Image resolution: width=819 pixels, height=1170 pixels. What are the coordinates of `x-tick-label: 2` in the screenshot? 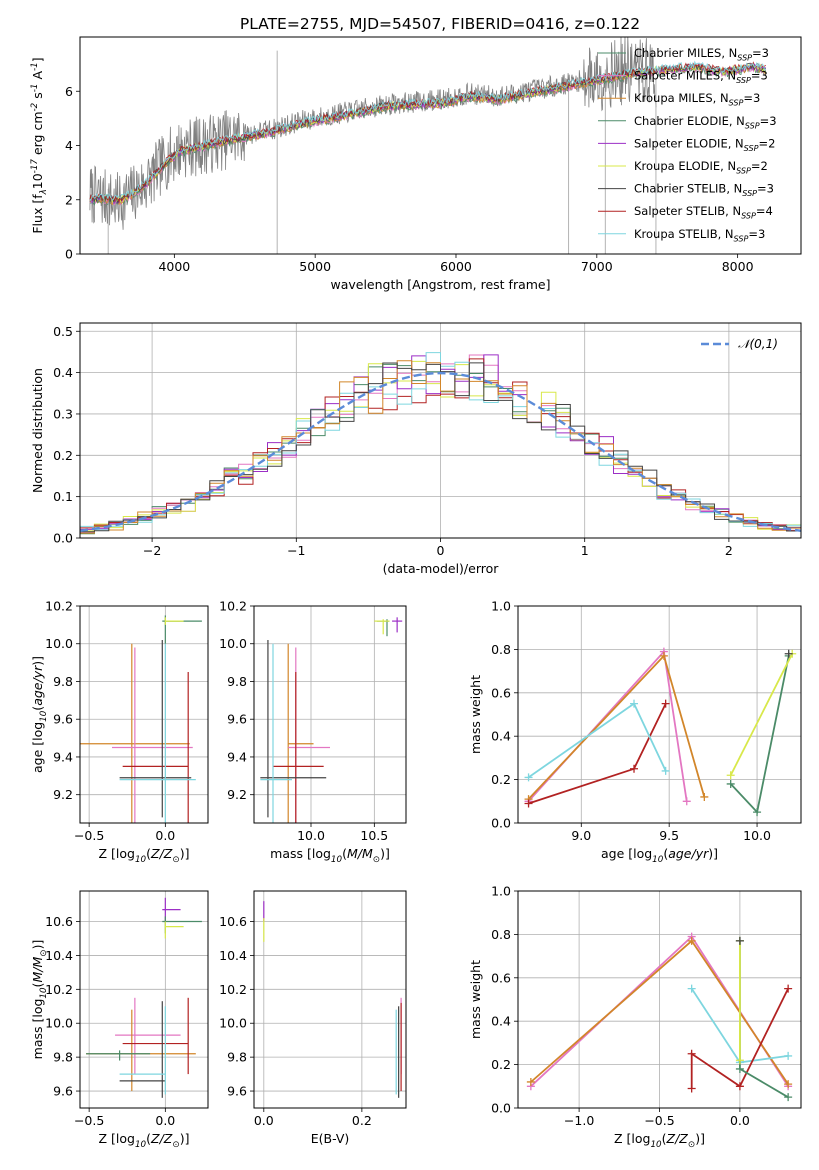 It's located at (729, 550).